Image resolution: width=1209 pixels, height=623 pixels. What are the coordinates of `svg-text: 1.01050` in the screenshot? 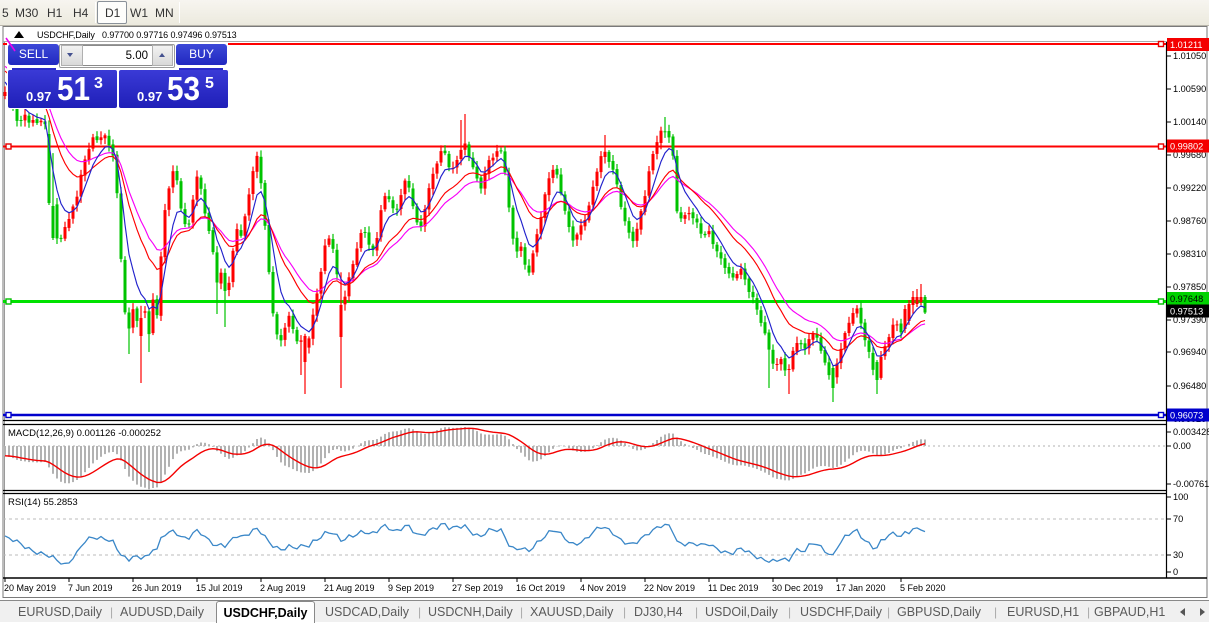 It's located at (1189, 56).